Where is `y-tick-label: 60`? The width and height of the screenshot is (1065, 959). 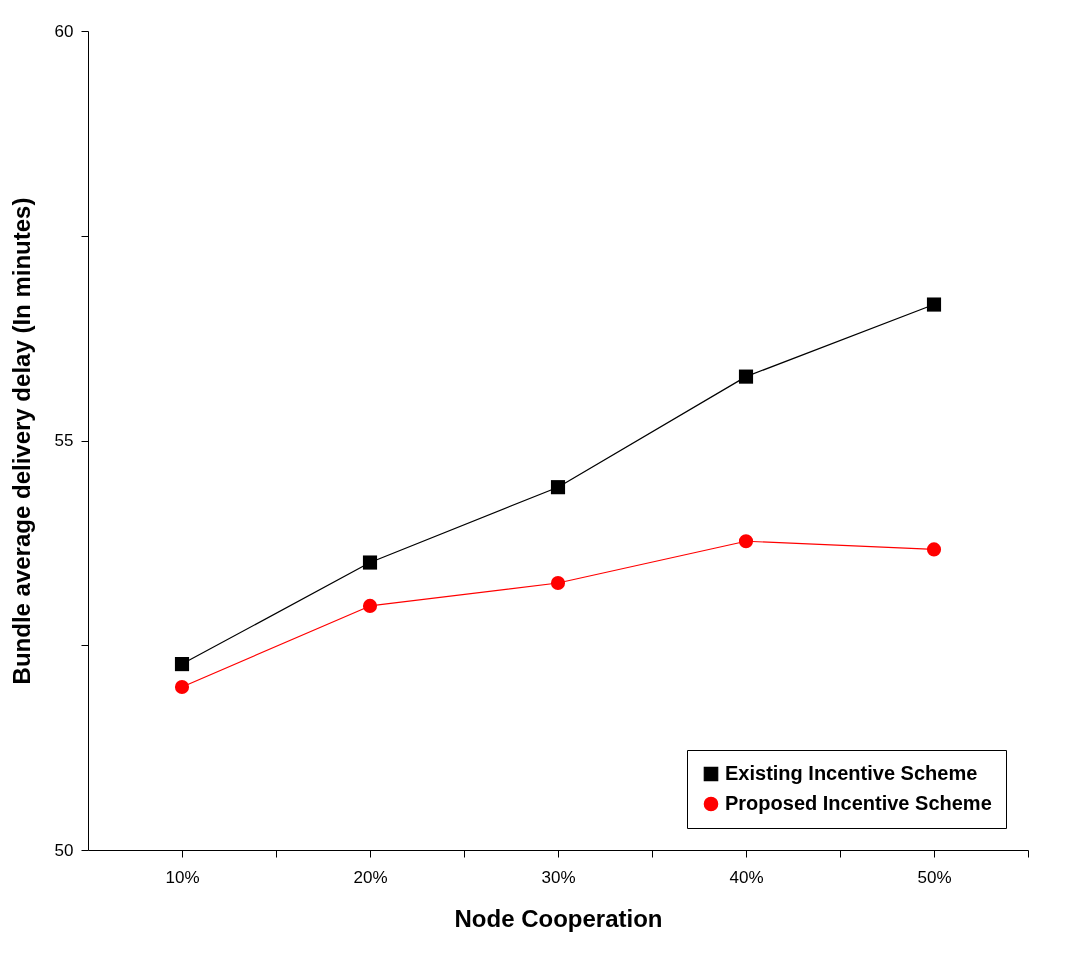
y-tick-label: 60 is located at coordinates (64, 31).